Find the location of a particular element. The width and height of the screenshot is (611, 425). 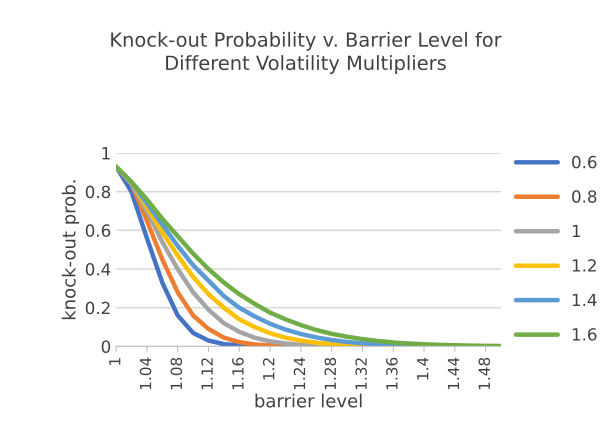

x-tick-label: 1.4 is located at coordinates (422, 369).